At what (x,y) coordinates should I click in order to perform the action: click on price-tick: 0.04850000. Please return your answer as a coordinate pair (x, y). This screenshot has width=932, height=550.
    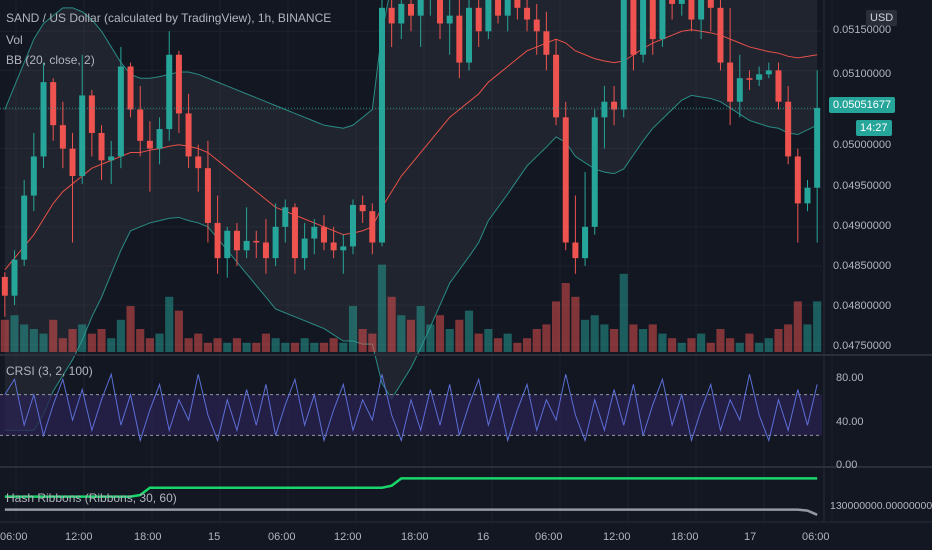
    Looking at the image, I should click on (862, 266).